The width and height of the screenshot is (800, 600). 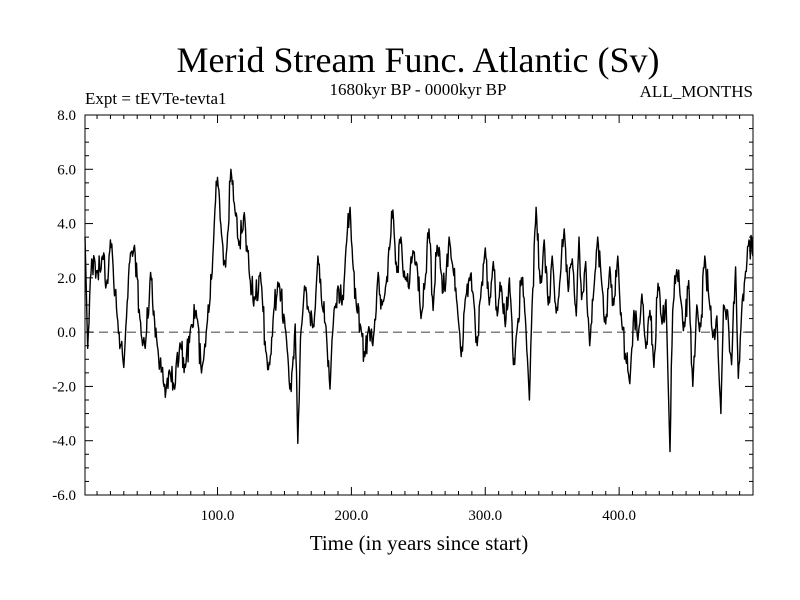 I want to click on x-axis-label: Time (in years since start), so click(x=419, y=543).